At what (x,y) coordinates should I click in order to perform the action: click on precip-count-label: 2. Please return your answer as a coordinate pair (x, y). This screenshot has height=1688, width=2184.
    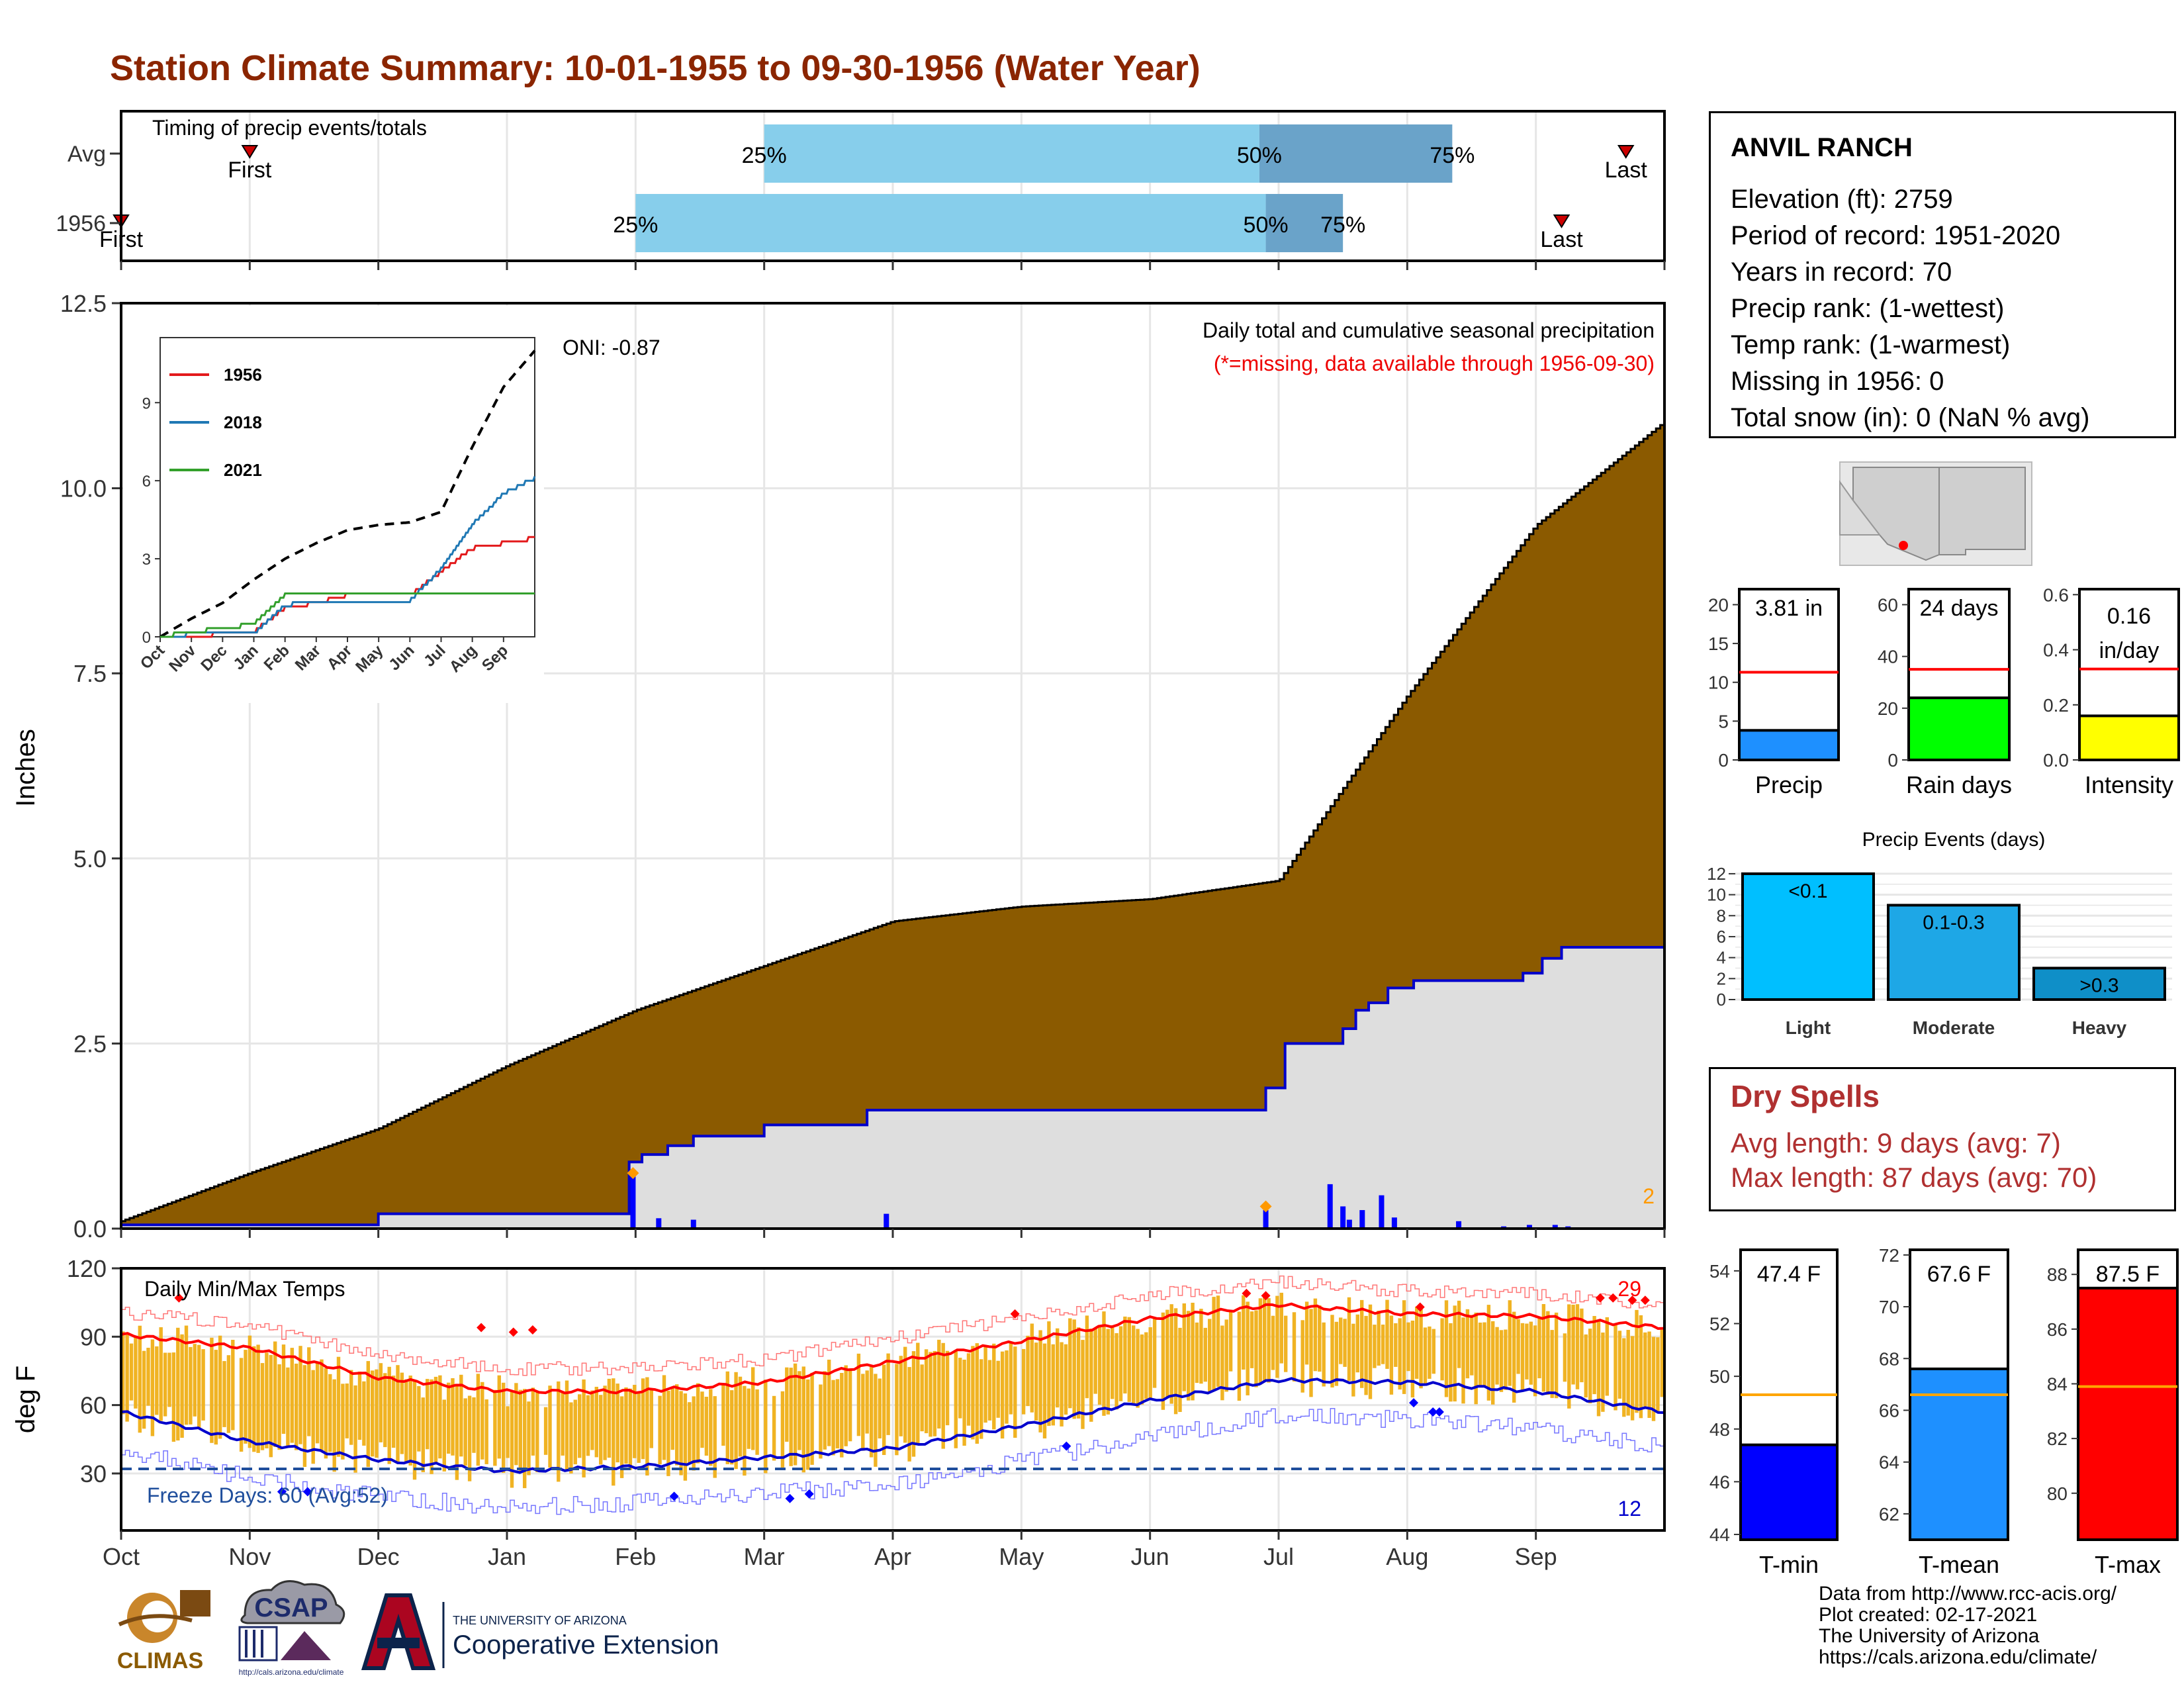
    Looking at the image, I should click on (1649, 1196).